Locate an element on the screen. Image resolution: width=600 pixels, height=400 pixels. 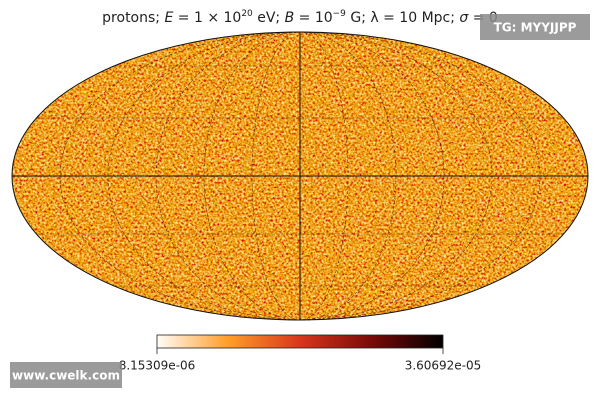
watermark-top: TG: MYYJJPP is located at coordinates (535, 27).